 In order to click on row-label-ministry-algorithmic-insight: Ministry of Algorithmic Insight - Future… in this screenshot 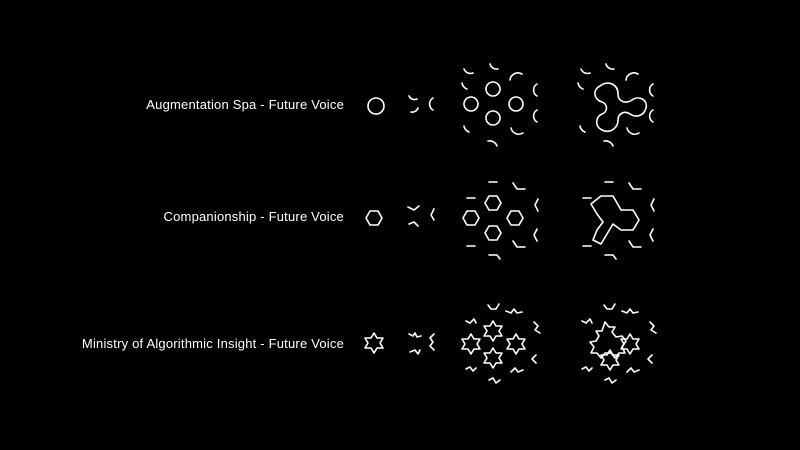, I will do `click(212, 343)`.